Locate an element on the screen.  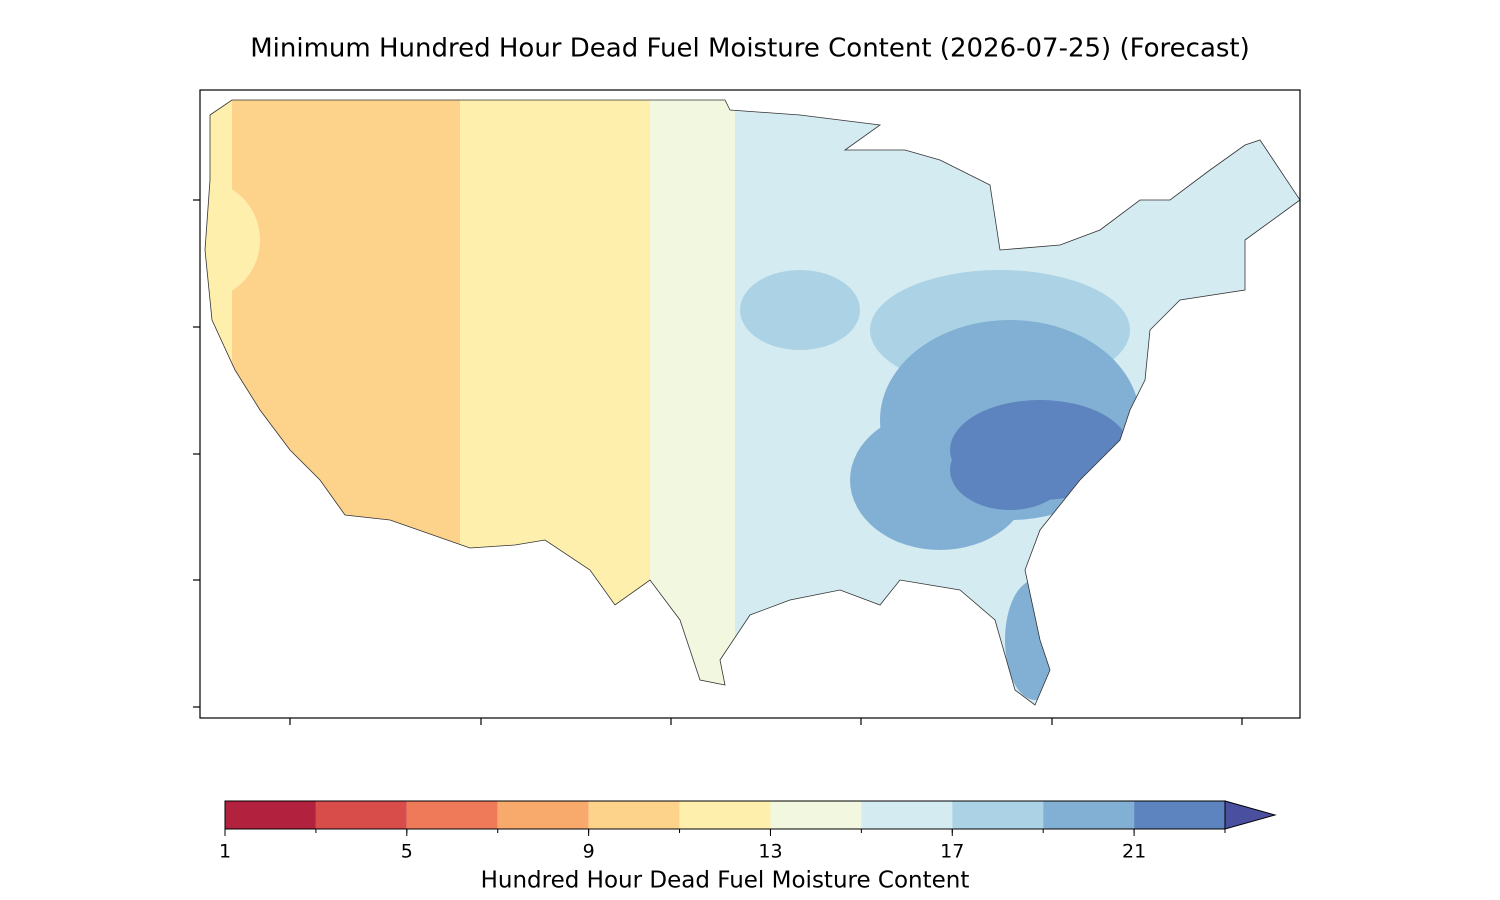
colorbar-tick-label: 9 is located at coordinates (589, 852).